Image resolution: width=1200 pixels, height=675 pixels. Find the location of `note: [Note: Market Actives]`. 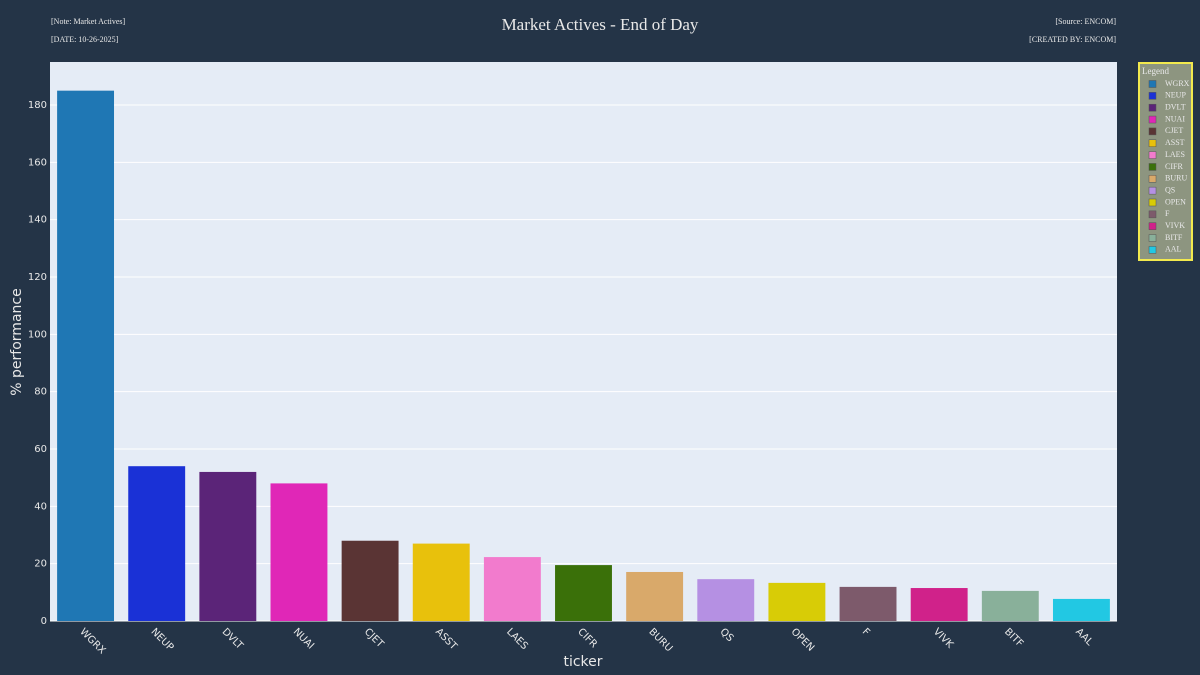

note: [Note: Market Actives] is located at coordinates (88, 21).